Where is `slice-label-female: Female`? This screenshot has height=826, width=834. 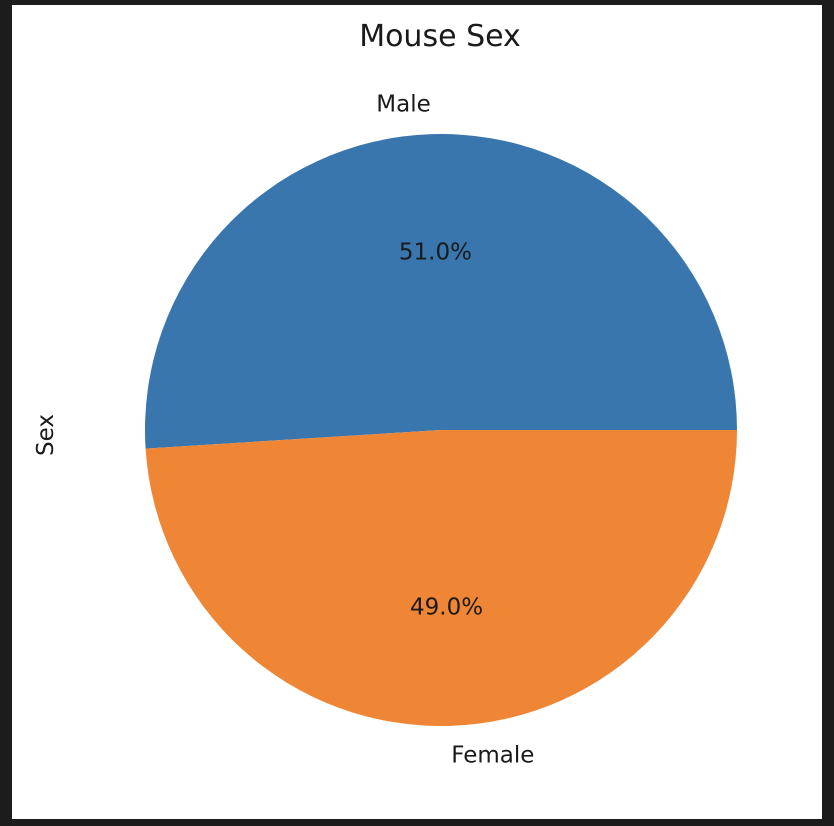 slice-label-female: Female is located at coordinates (492, 755).